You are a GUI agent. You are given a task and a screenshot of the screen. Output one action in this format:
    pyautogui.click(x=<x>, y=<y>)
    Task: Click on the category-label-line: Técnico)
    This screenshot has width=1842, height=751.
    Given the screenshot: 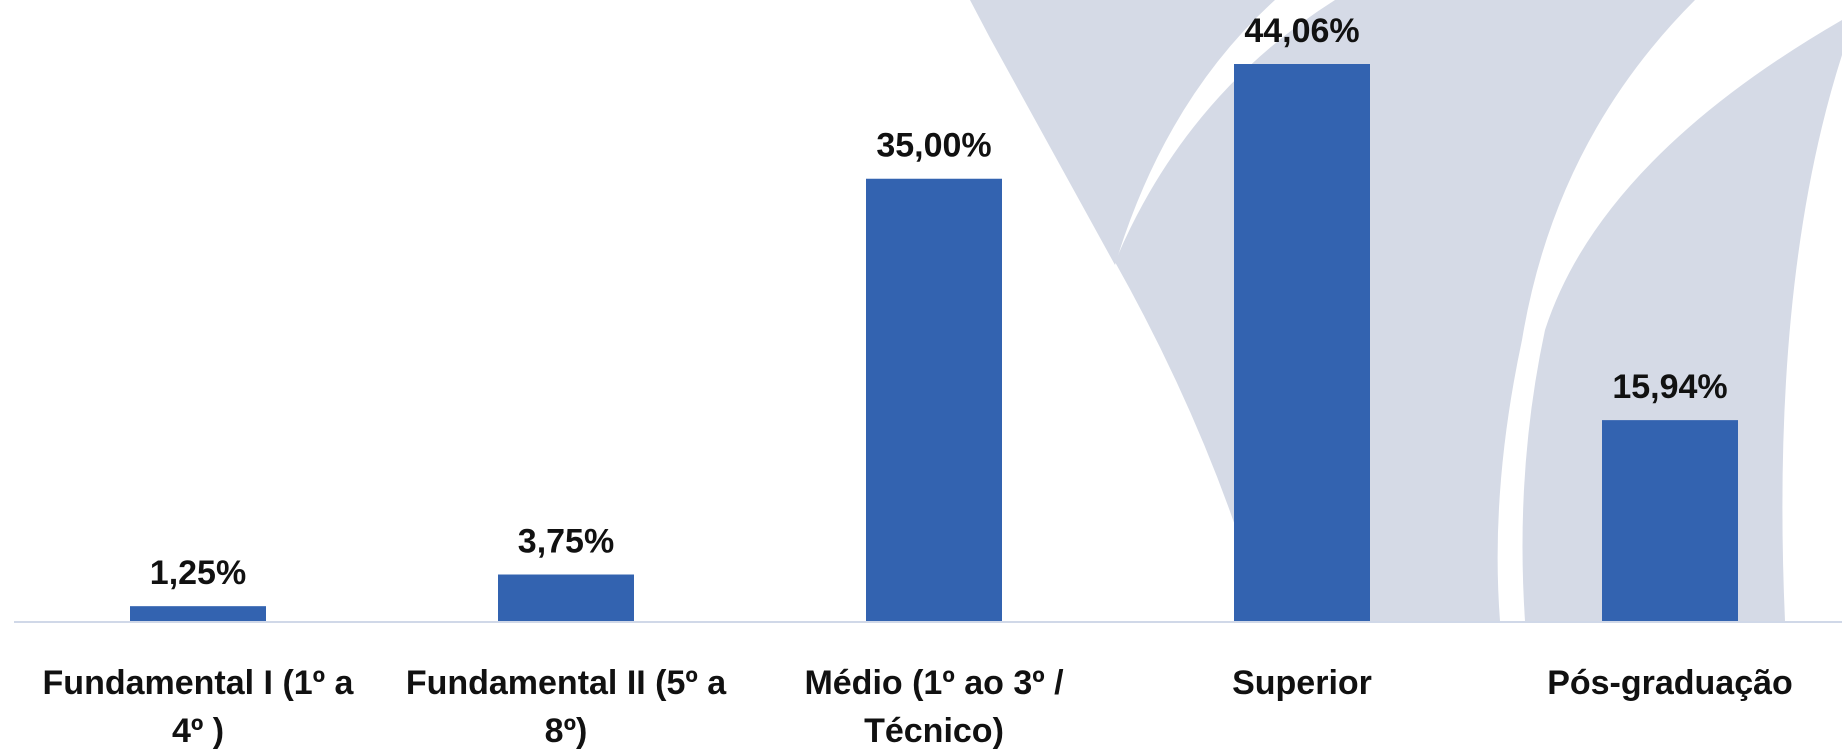 What is the action you would take?
    pyautogui.click(x=934, y=731)
    